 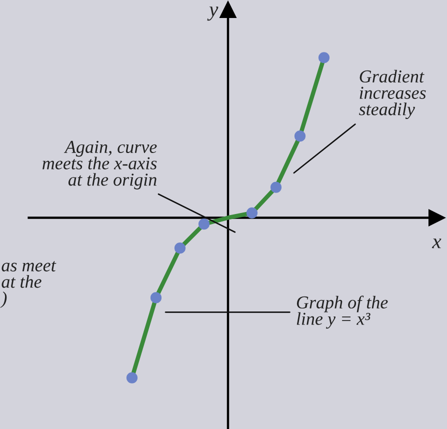 What do you see at coordinates (437, 243) in the screenshot?
I see `x-axis-title: x` at bounding box center [437, 243].